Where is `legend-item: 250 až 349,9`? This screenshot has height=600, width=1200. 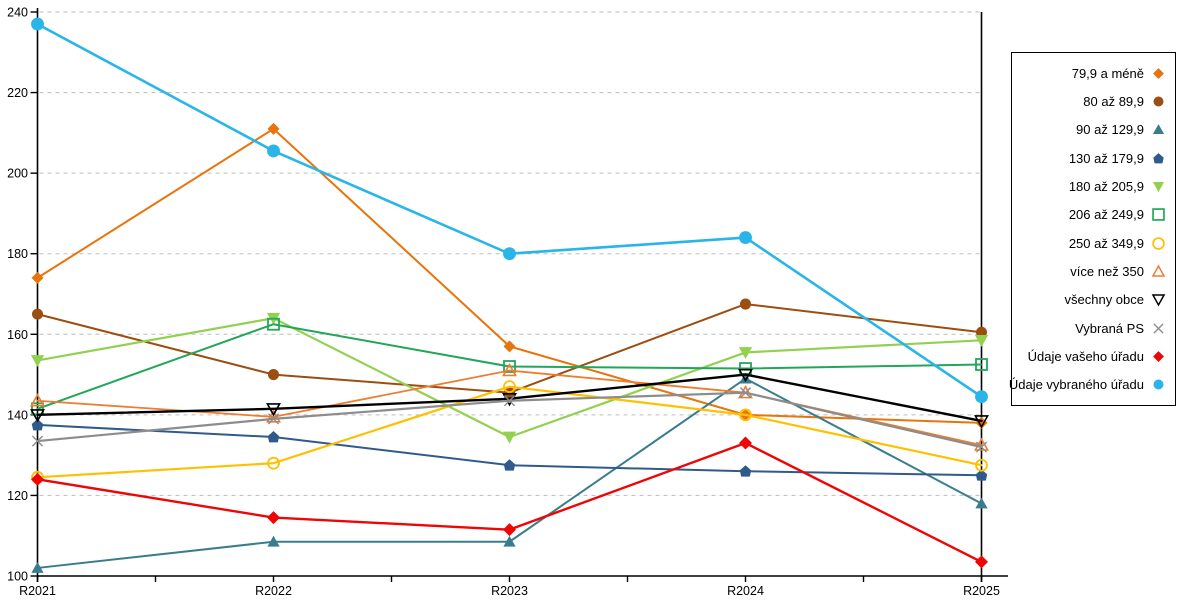 legend-item: 250 až 349,9 is located at coordinates (1093, 243).